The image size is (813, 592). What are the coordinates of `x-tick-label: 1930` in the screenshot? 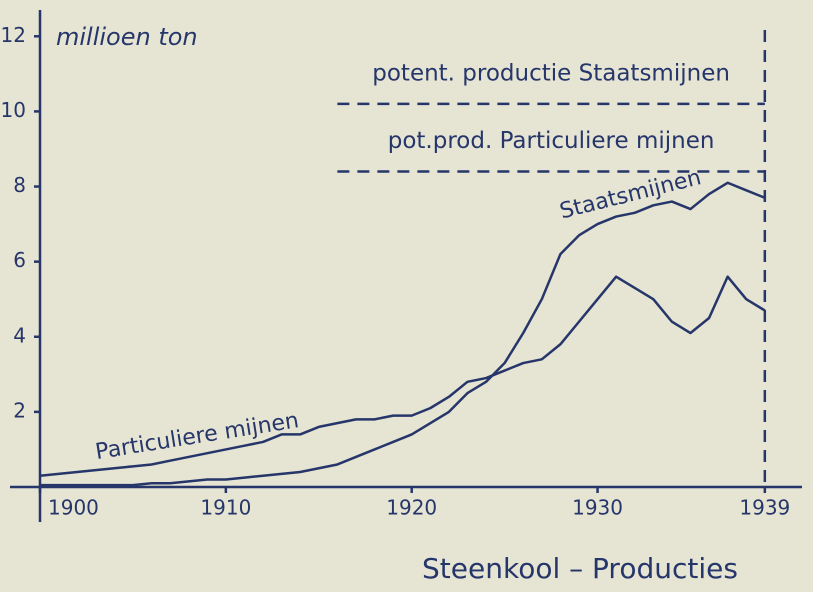 It's located at (597, 508).